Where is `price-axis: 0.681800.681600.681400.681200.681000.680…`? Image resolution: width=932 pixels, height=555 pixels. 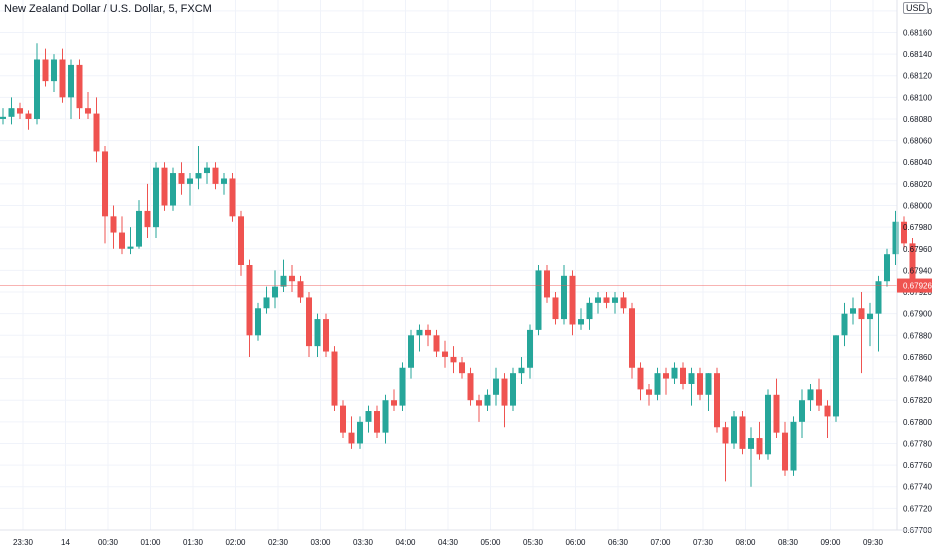
price-axis: 0.681800.681600.681400.681200.681000.680… is located at coordinates (914, 267).